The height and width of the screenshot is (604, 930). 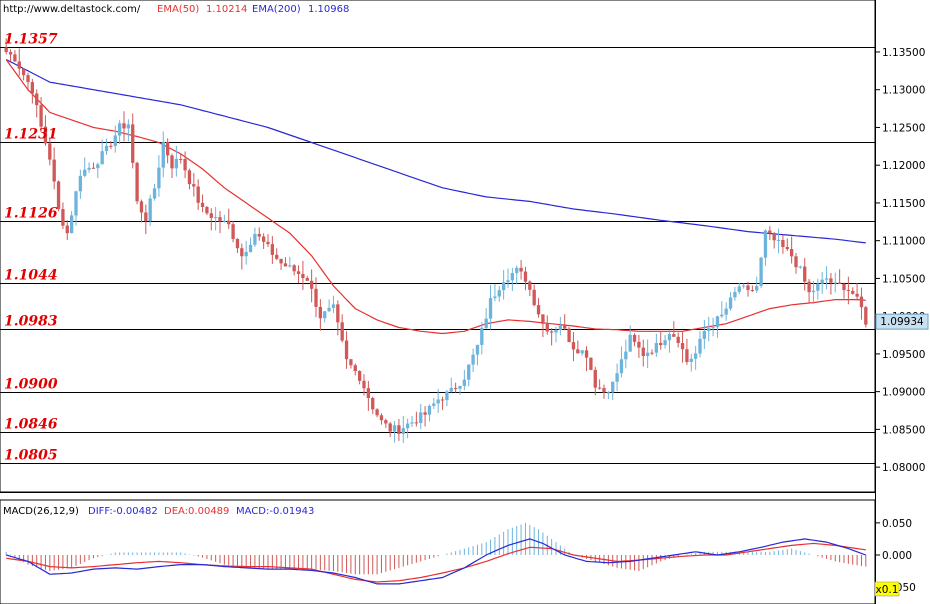 I want to click on ema50-label: EMA(50), so click(x=178, y=9).